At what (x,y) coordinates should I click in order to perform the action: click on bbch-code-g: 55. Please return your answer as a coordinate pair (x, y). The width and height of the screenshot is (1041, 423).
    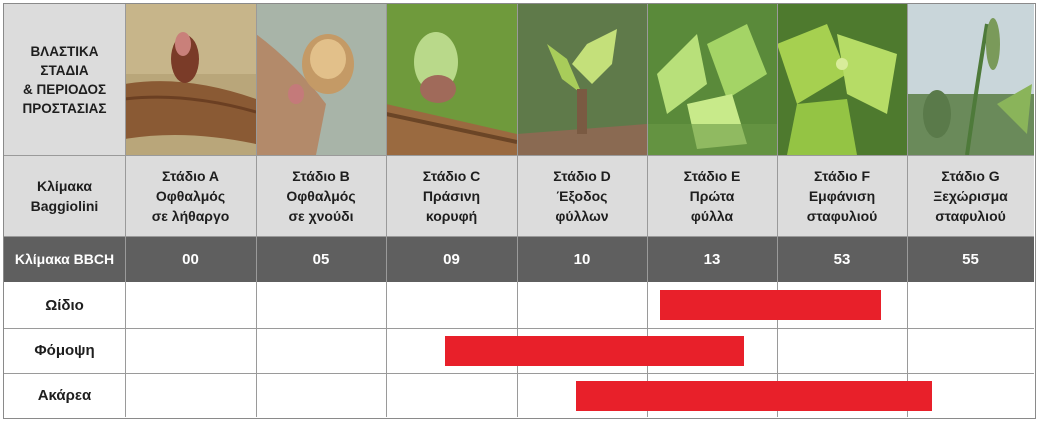
    Looking at the image, I should click on (970, 259).